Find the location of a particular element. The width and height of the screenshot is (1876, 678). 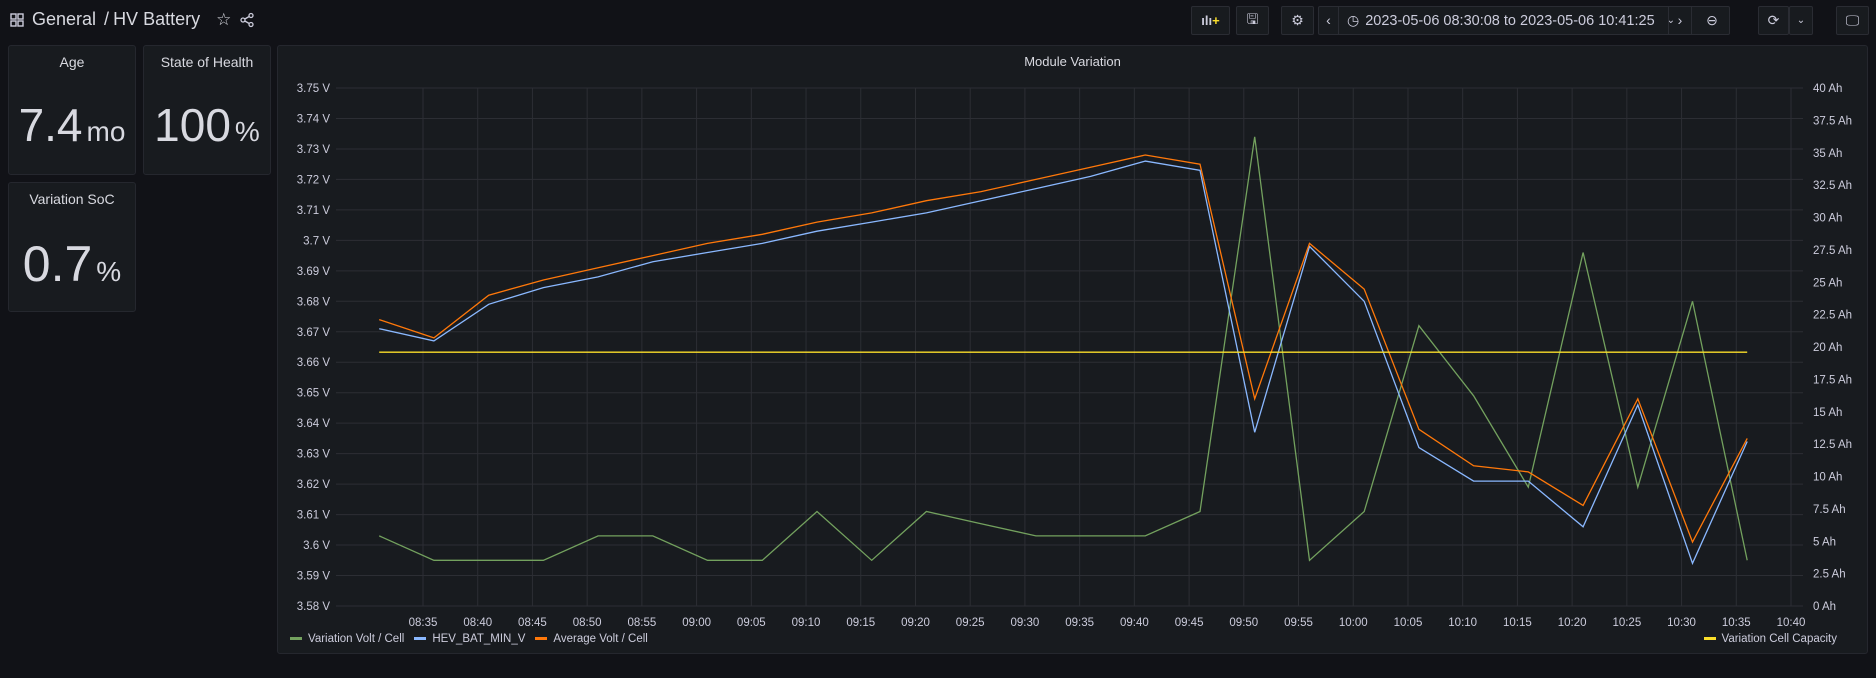

x-tick-label: 09:30 is located at coordinates (1025, 623).